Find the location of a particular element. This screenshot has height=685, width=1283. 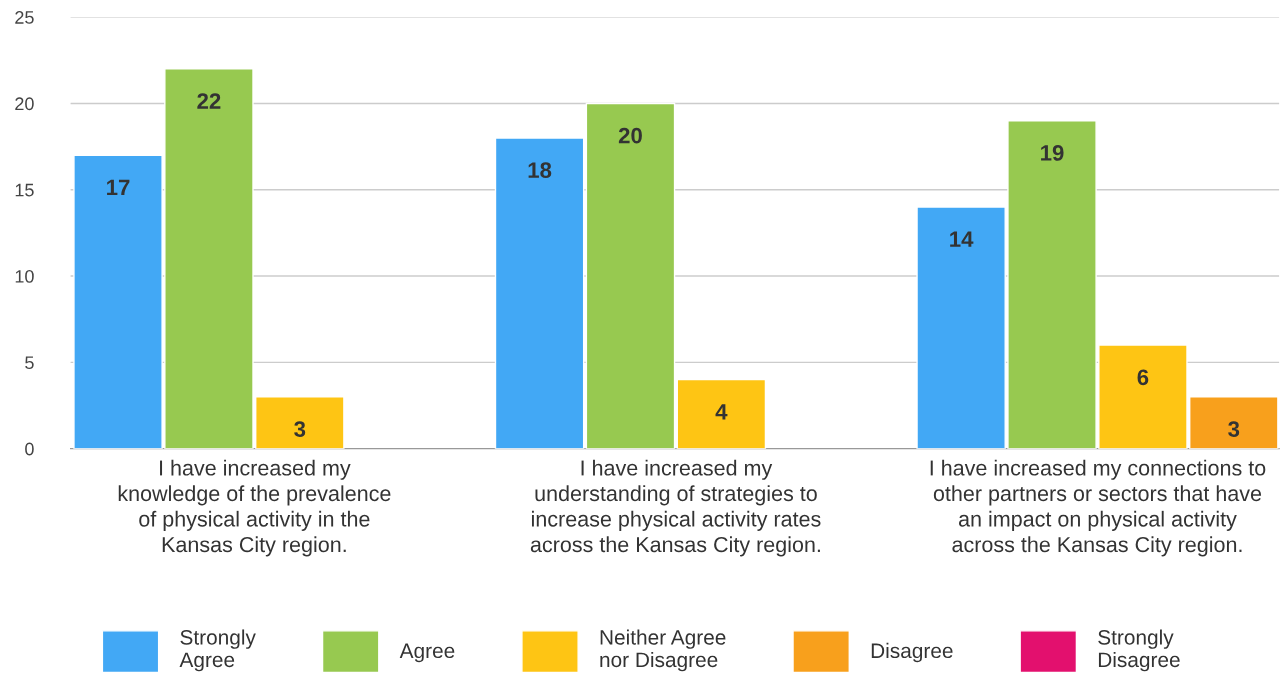

legend-label: Strongly Agree is located at coordinates (217, 650).